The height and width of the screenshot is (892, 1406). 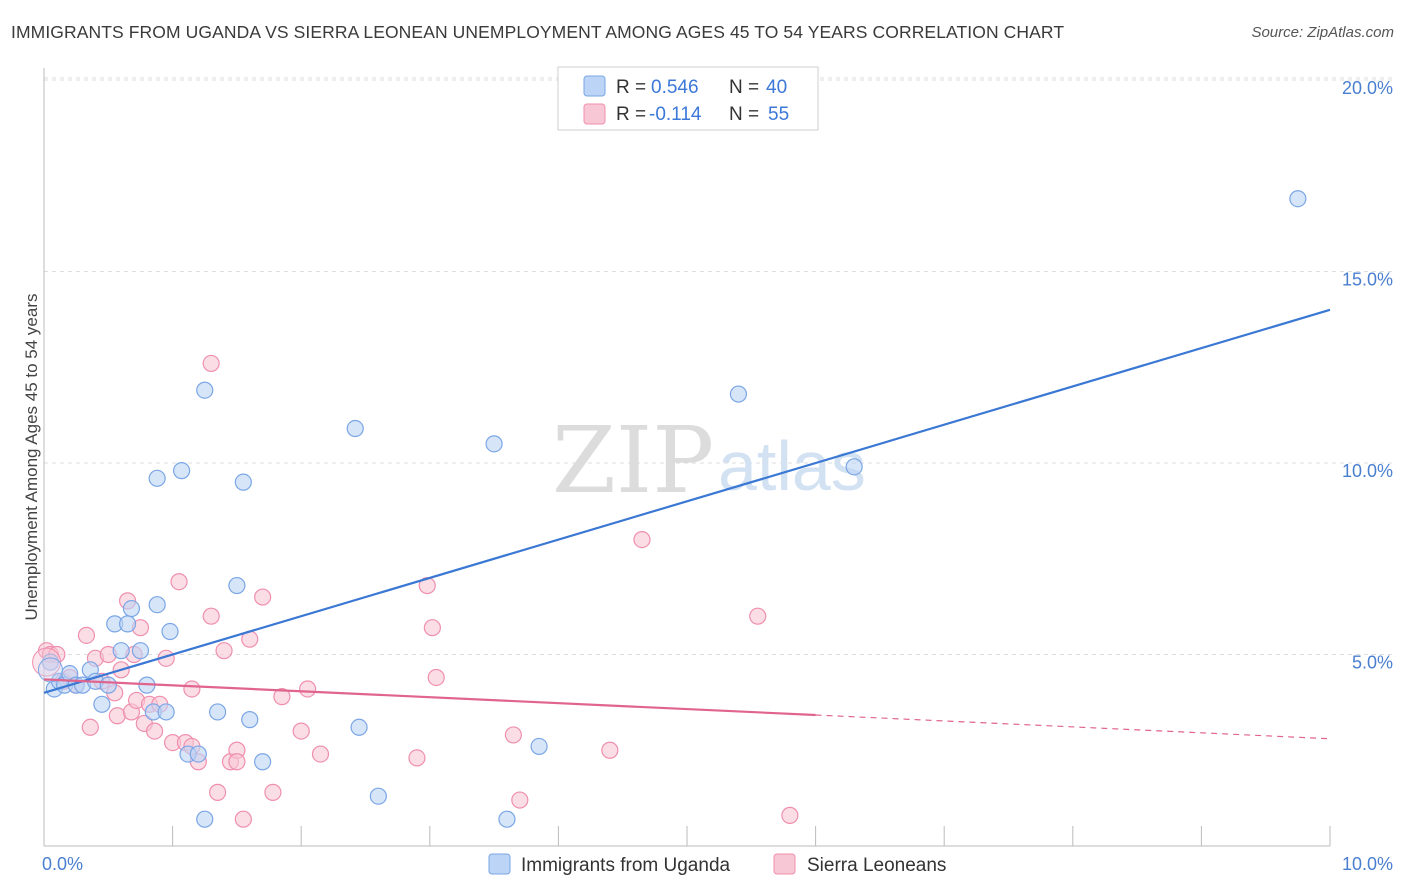 What do you see at coordinates (31, 457) in the screenshot?
I see `y-axis-label: Unemployment Among Ages 45 to 54 years` at bounding box center [31, 457].